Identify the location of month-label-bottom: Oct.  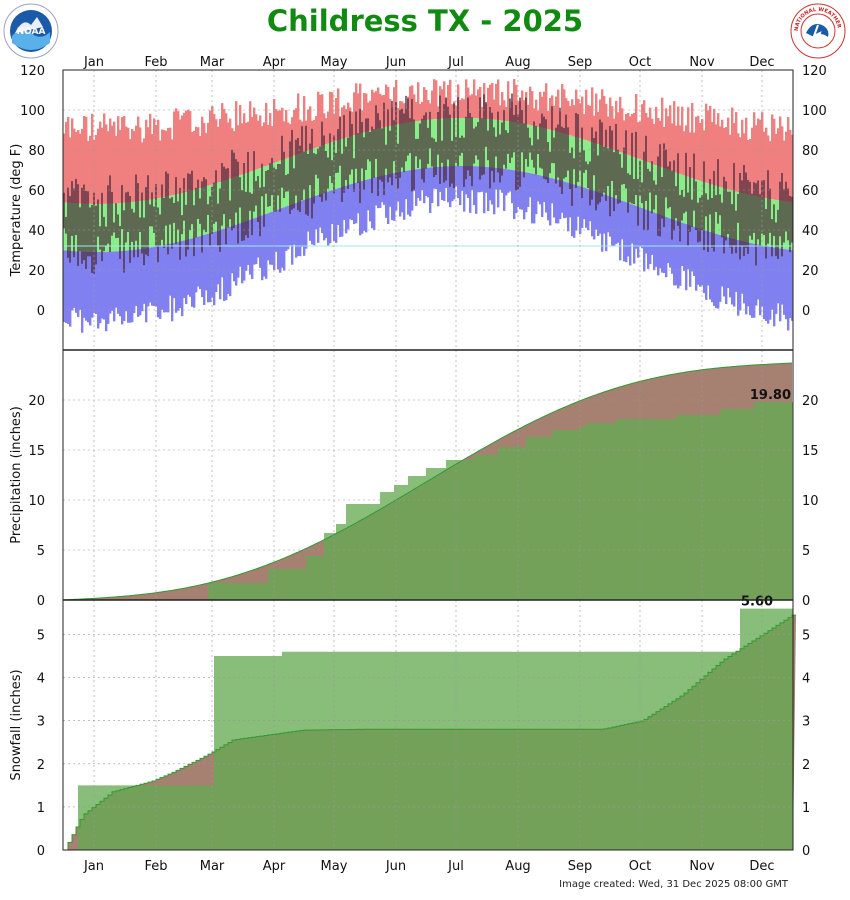
(640, 866).